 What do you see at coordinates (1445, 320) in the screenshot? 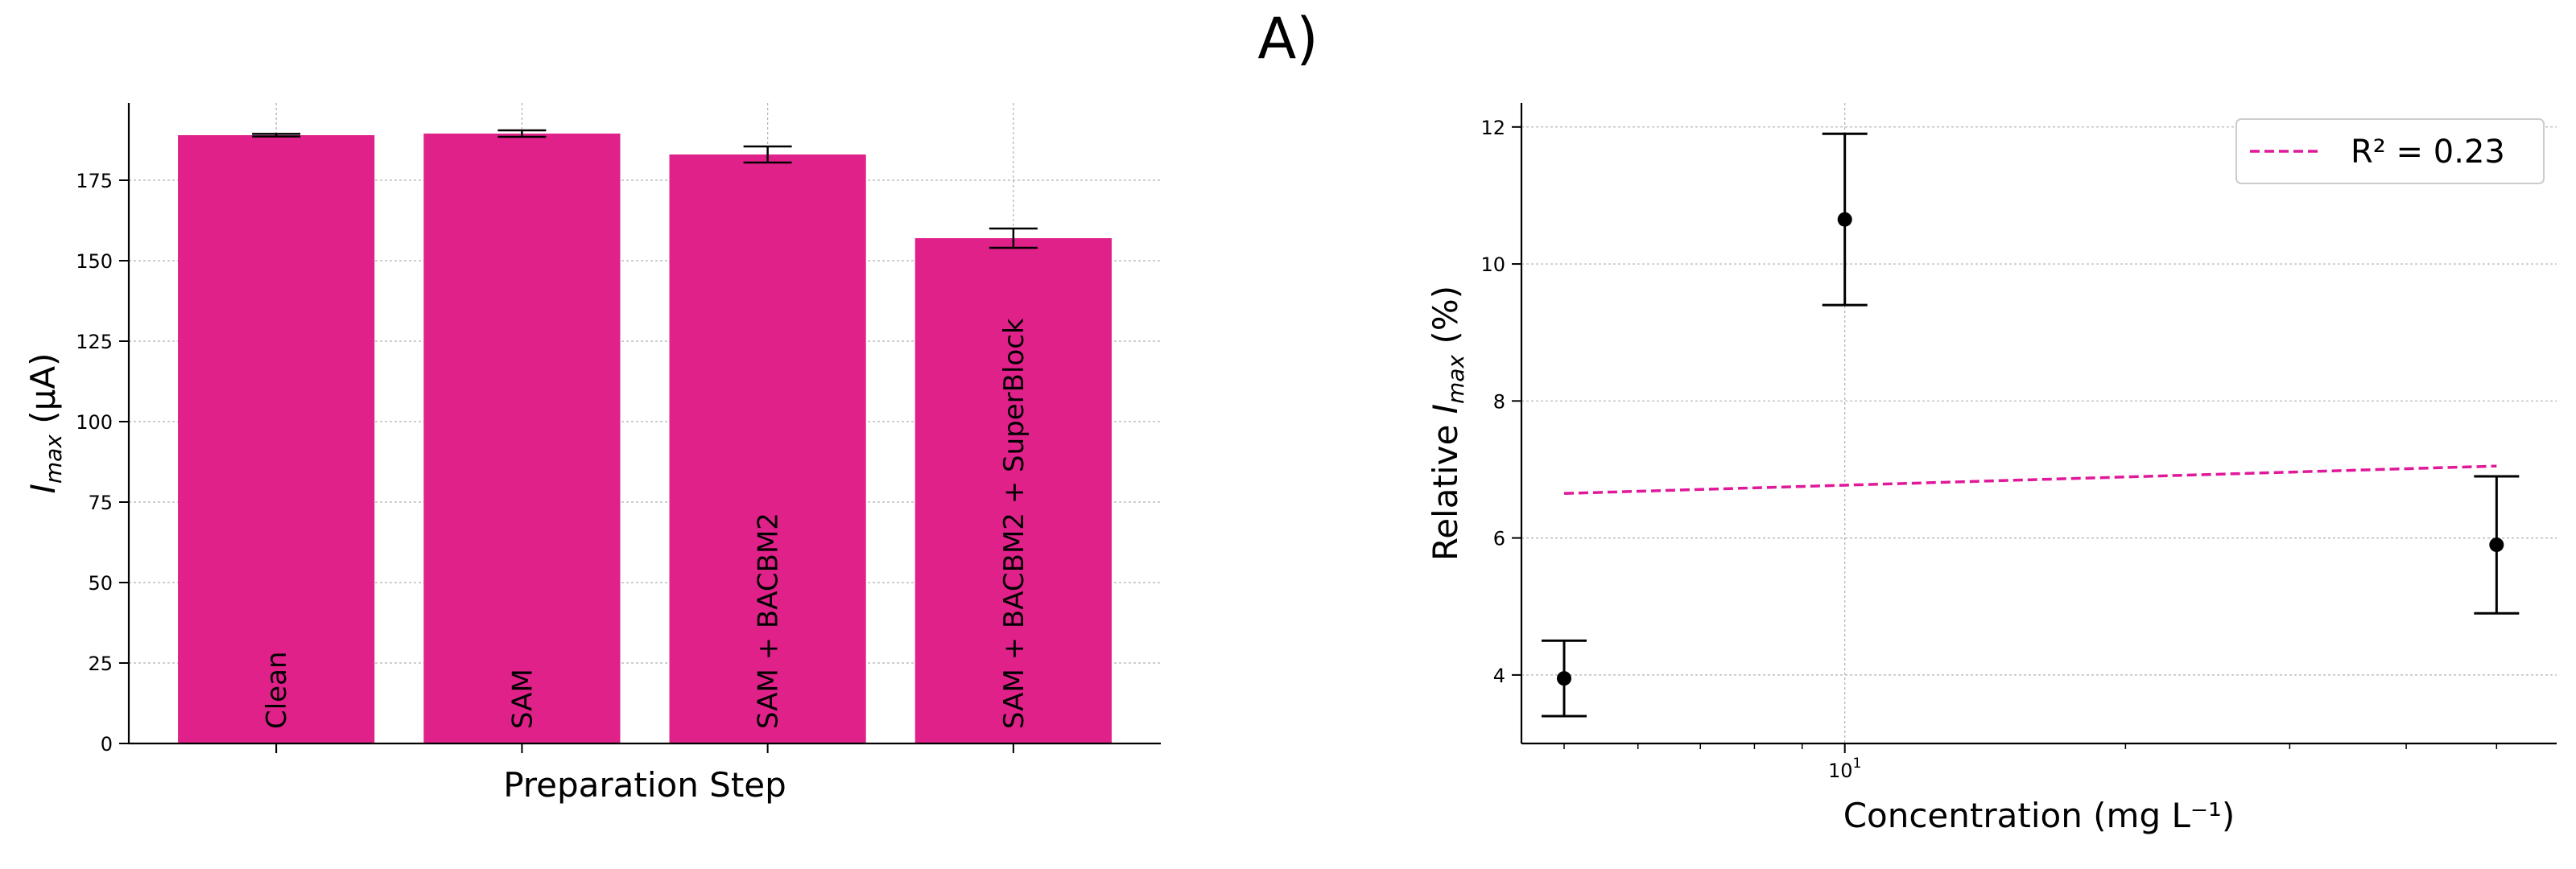
I see `scatter-y-axis-unit: (%)` at bounding box center [1445, 320].